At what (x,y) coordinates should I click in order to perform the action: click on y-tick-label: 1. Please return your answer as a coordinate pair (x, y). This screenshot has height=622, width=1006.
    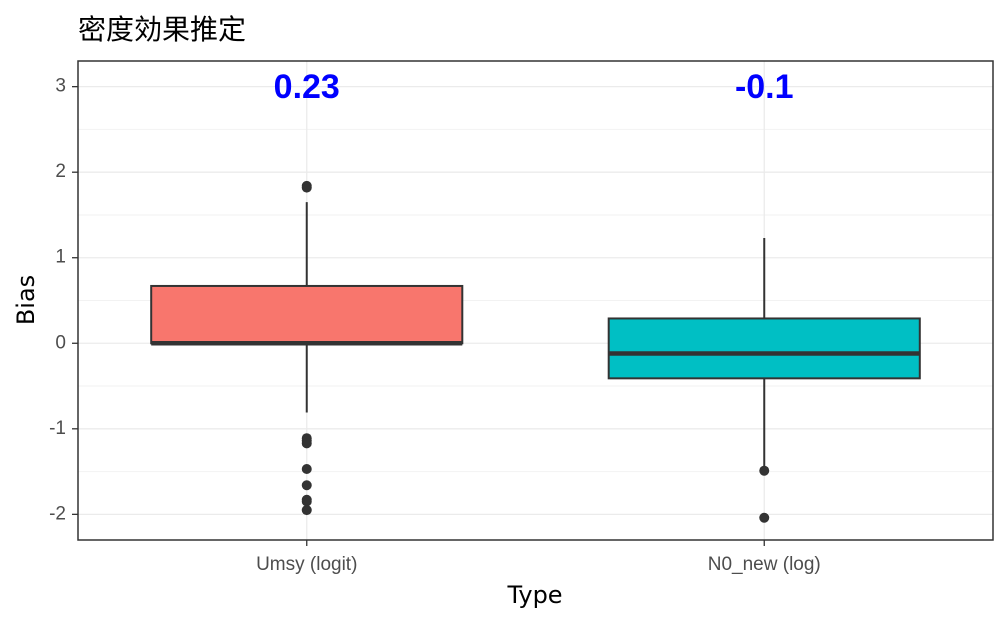
    Looking at the image, I should click on (60, 257).